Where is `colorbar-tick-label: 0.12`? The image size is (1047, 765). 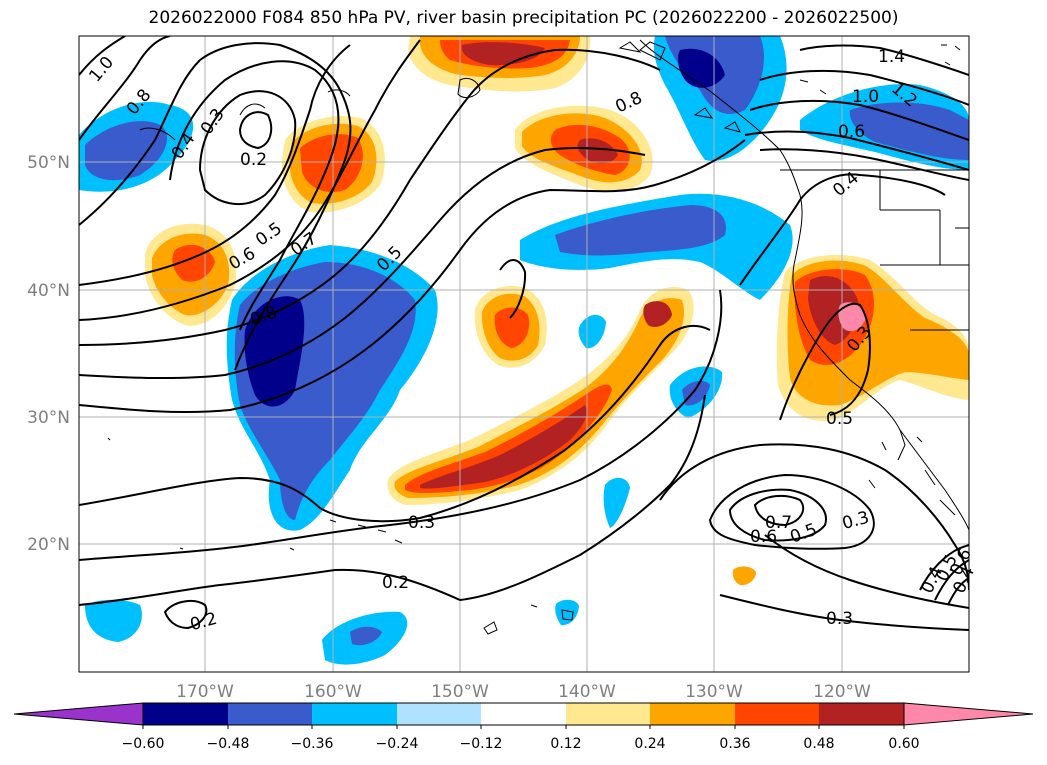
colorbar-tick-label: 0.12 is located at coordinates (565, 744).